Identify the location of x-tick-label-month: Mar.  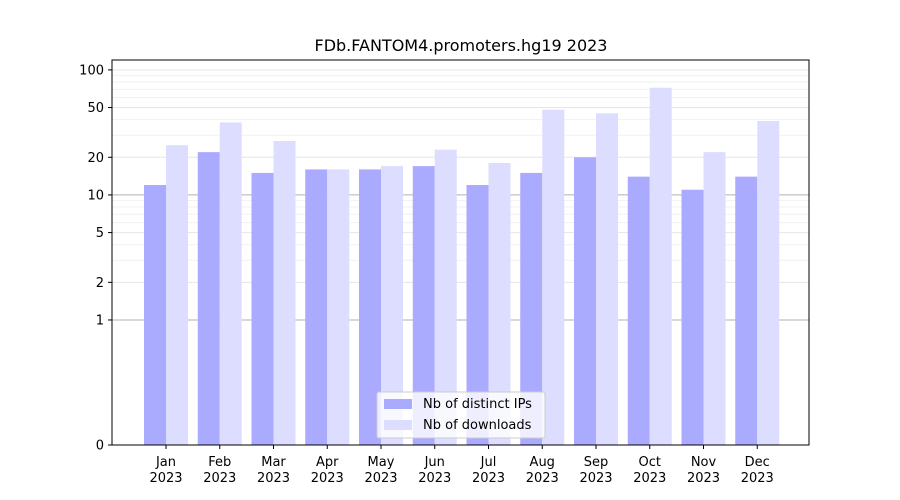
(273, 462).